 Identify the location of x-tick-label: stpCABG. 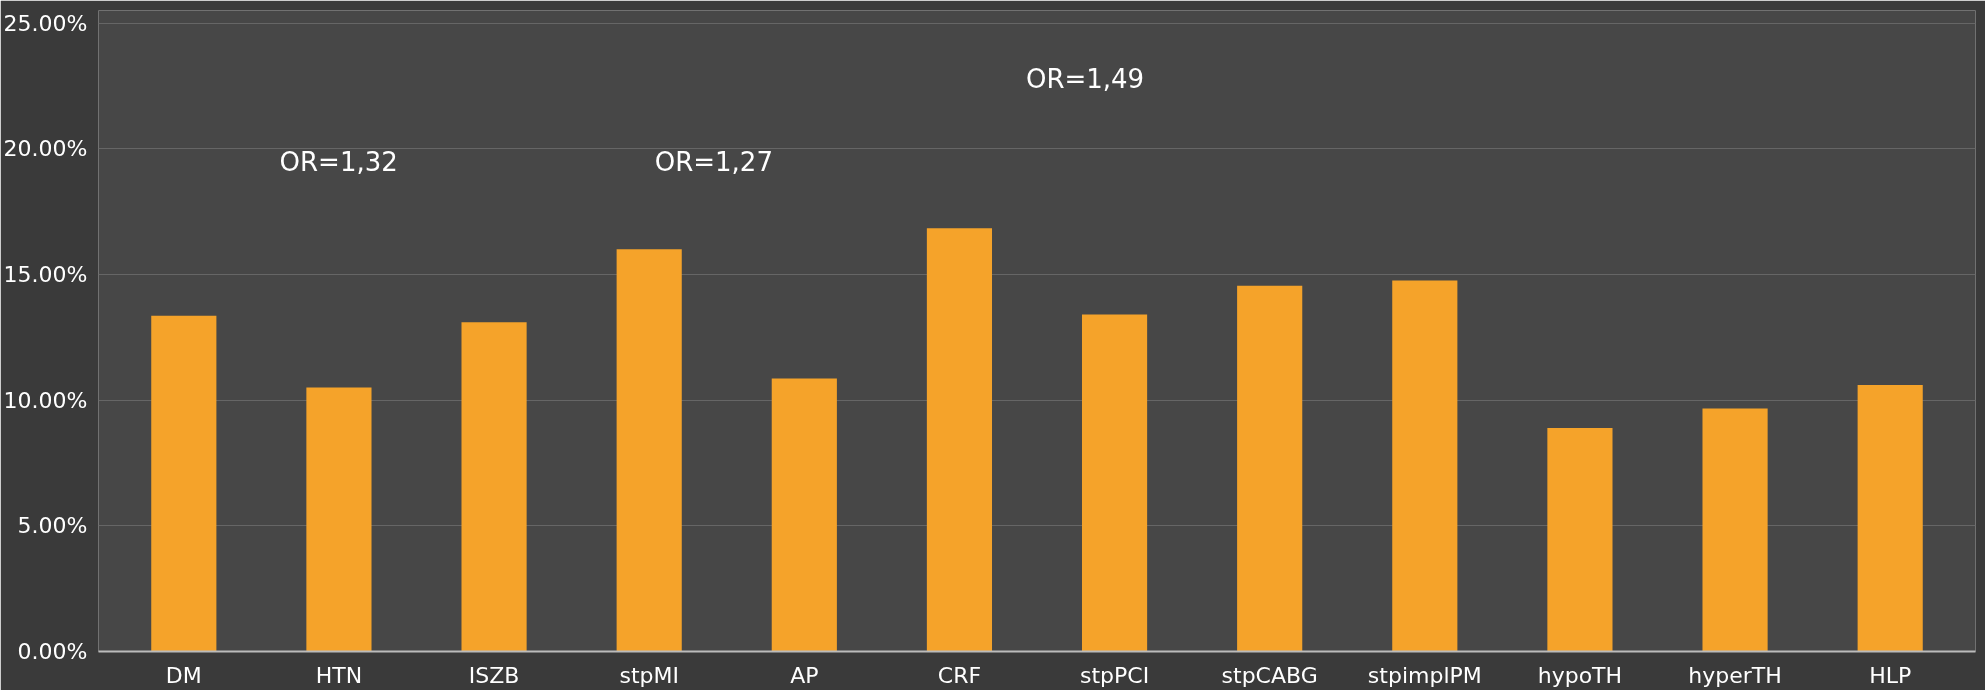
(1269, 675).